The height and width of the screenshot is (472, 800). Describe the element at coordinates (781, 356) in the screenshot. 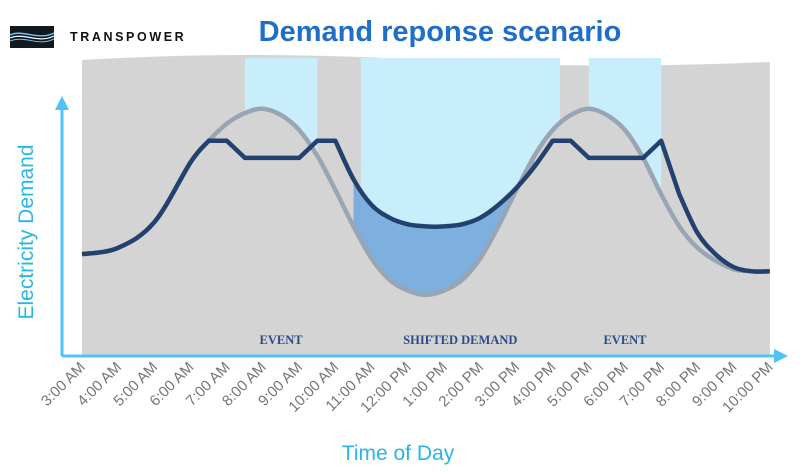

I see `x-axis-arrow-icon` at that location.